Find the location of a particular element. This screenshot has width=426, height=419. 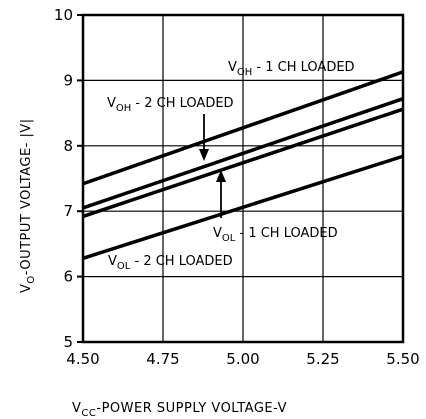

x-tick-label: 4.75 is located at coordinates (162, 359).